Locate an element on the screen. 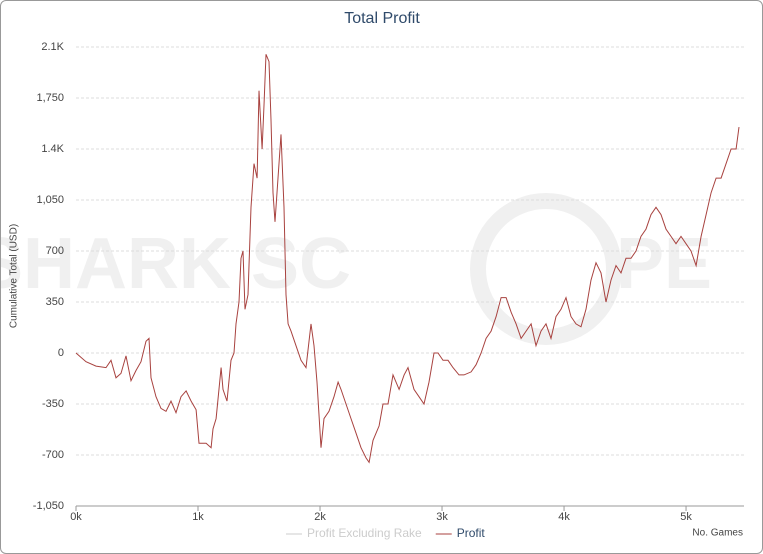 Image resolution: width=763 pixels, height=554 pixels. x-tick-label: 0k is located at coordinates (76, 517).